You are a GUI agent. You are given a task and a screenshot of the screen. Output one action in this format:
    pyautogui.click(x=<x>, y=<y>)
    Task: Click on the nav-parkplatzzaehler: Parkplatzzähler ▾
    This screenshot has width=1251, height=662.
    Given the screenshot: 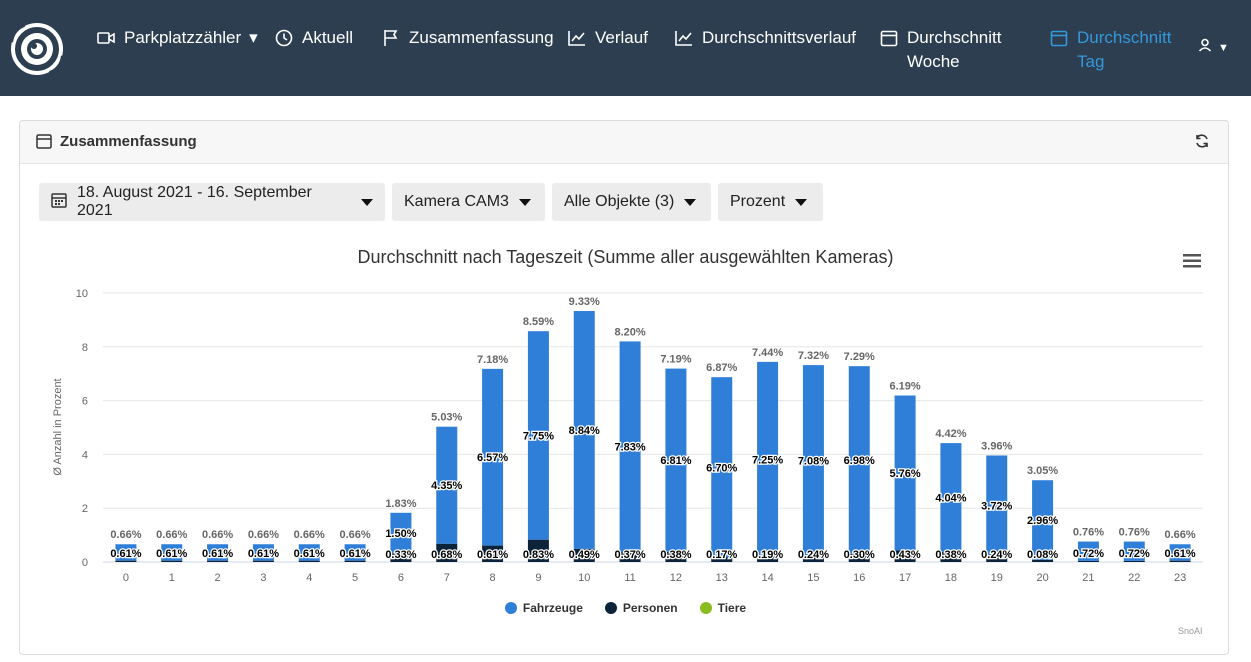 What is the action you would take?
    pyautogui.click(x=177, y=38)
    